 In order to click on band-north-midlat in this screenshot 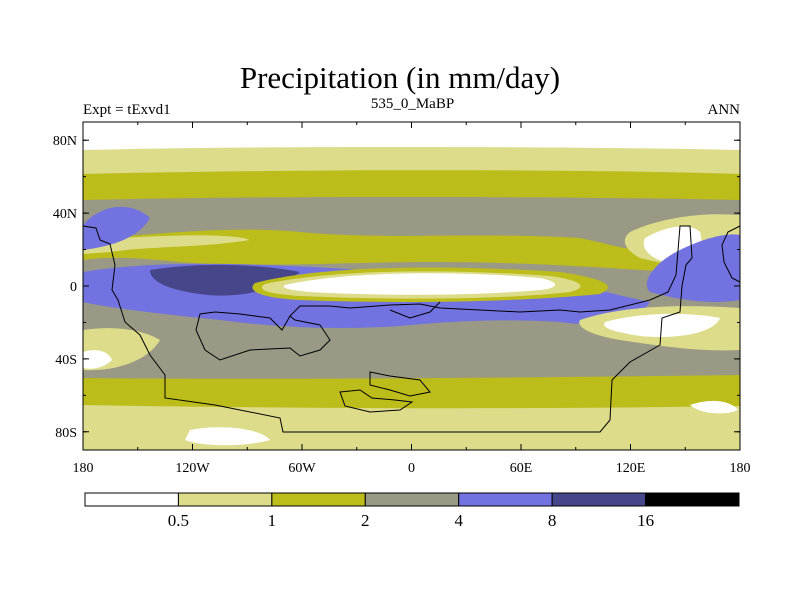, I will do `click(411, 185)`.